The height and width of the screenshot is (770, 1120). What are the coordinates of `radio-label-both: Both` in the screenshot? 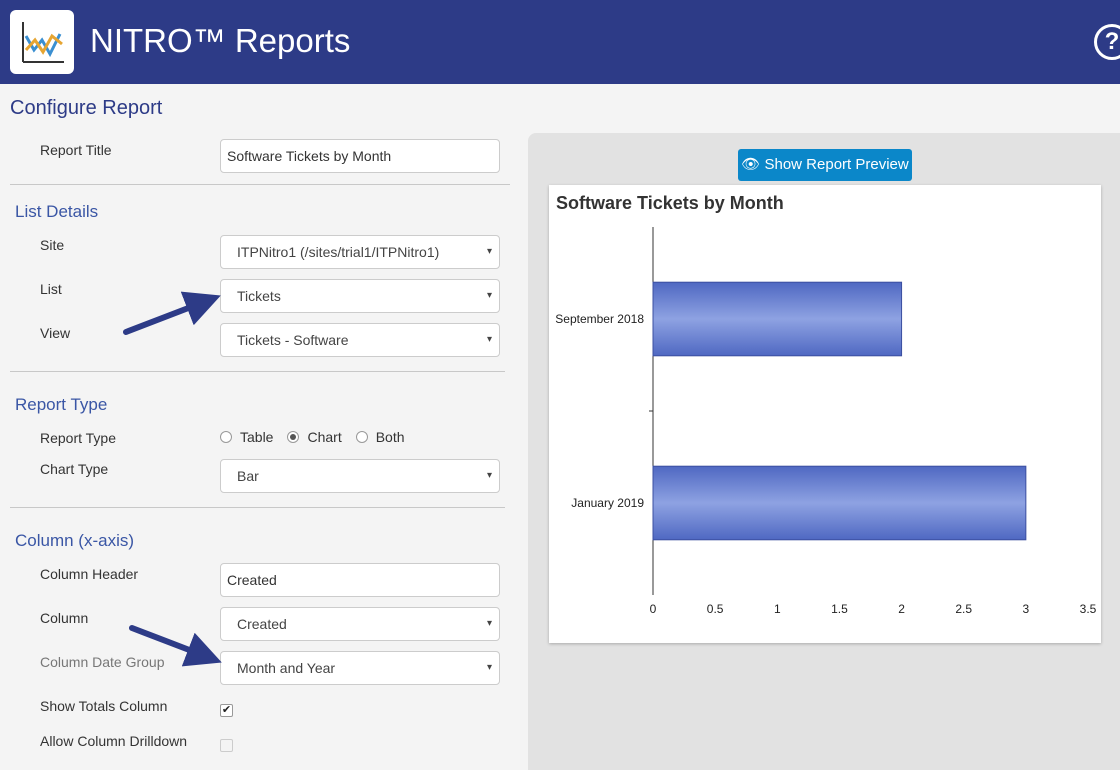 It's located at (390, 437).